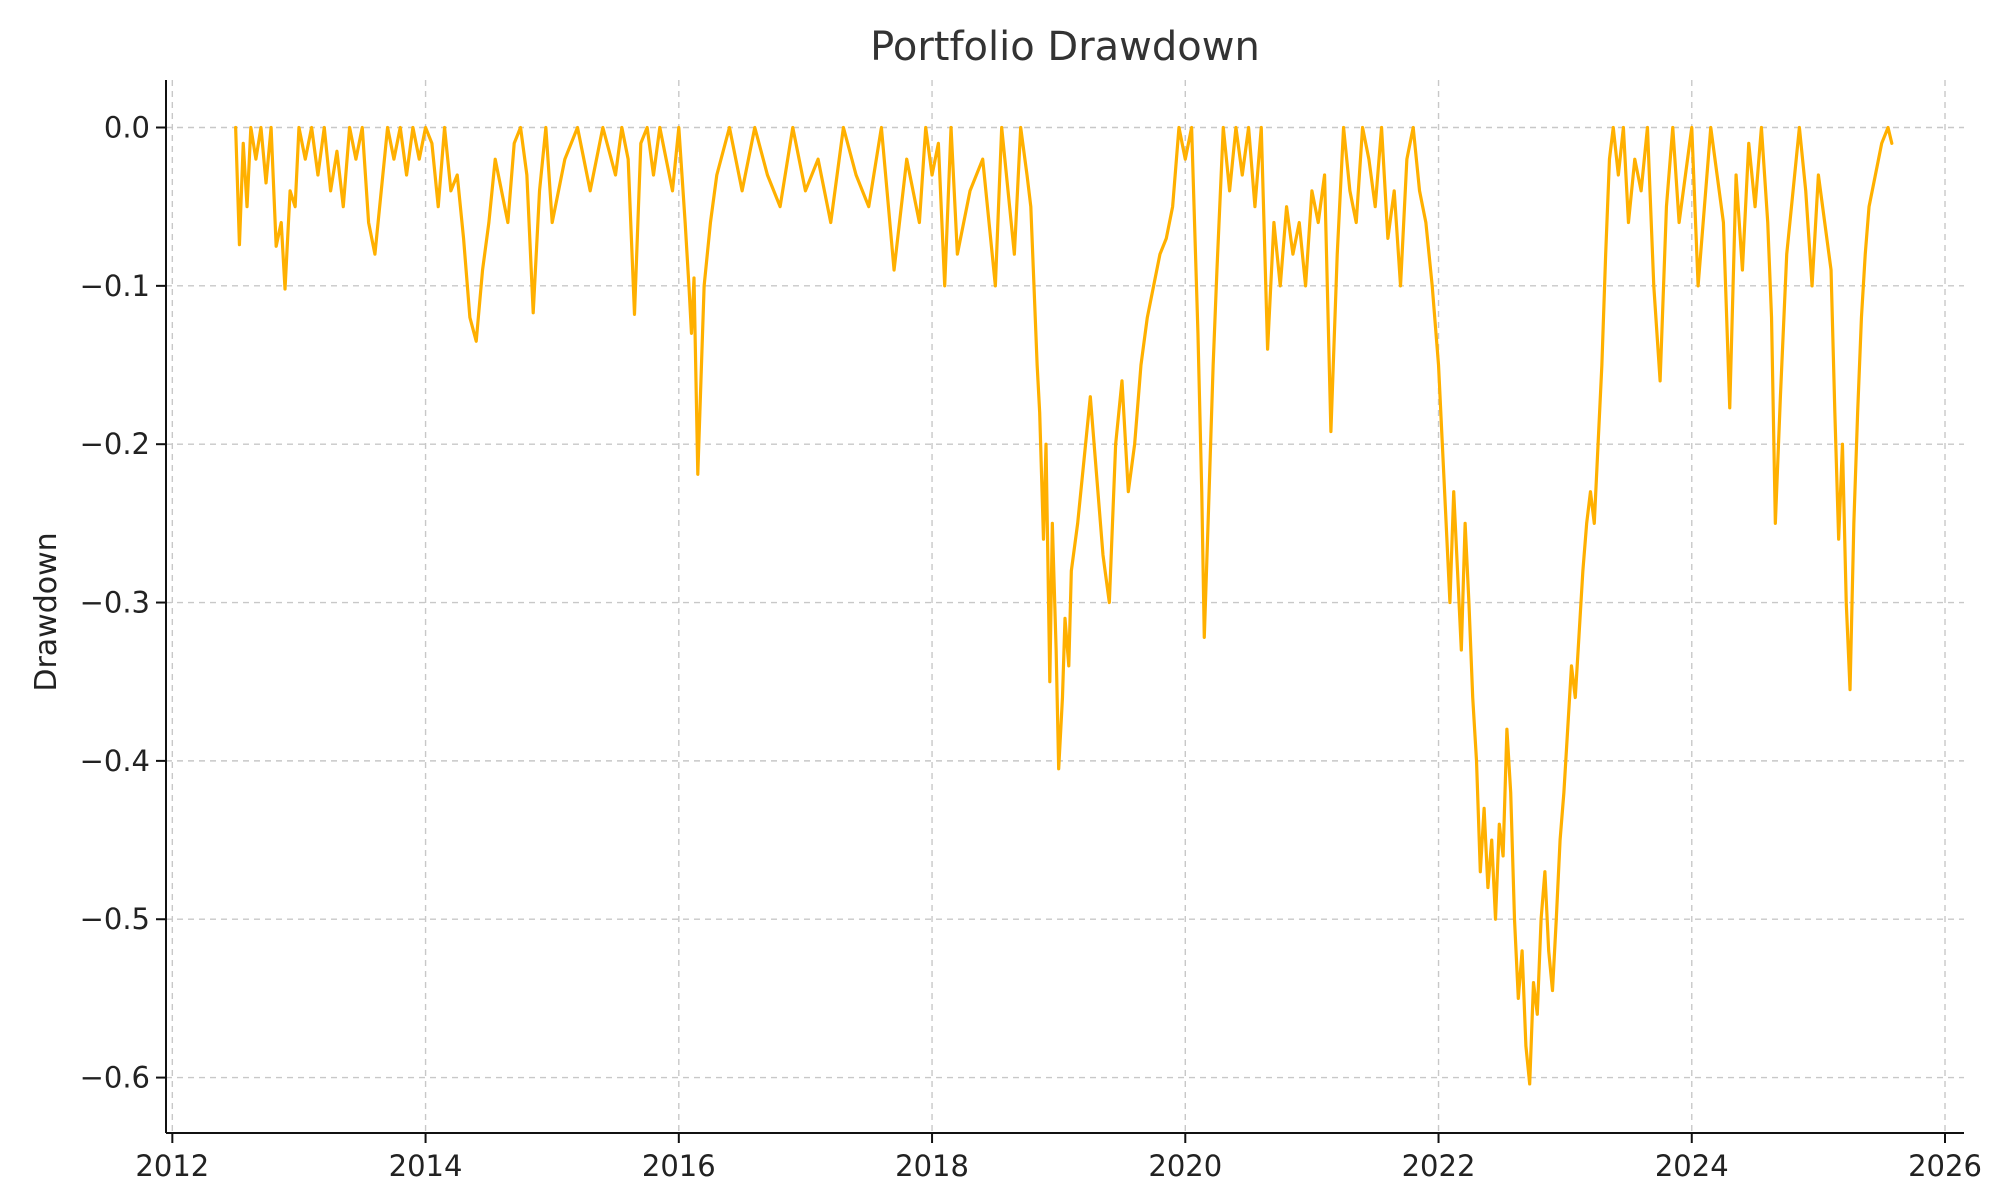 The image size is (2000, 1200). Describe the element at coordinates (426, 1166) in the screenshot. I see `x-tick-label-2014: 2014` at that location.